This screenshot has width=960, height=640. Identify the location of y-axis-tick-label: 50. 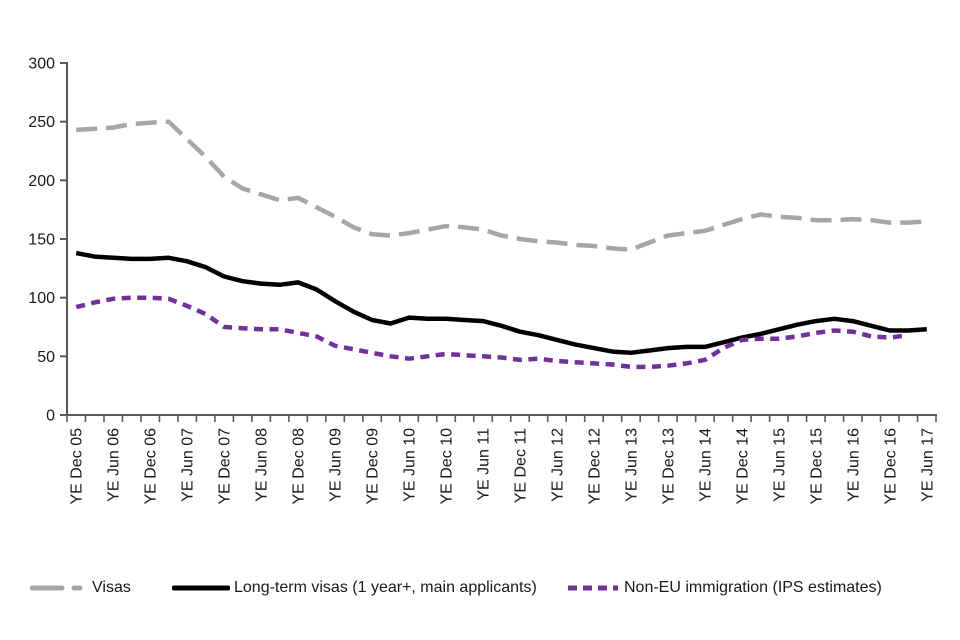
(46, 357).